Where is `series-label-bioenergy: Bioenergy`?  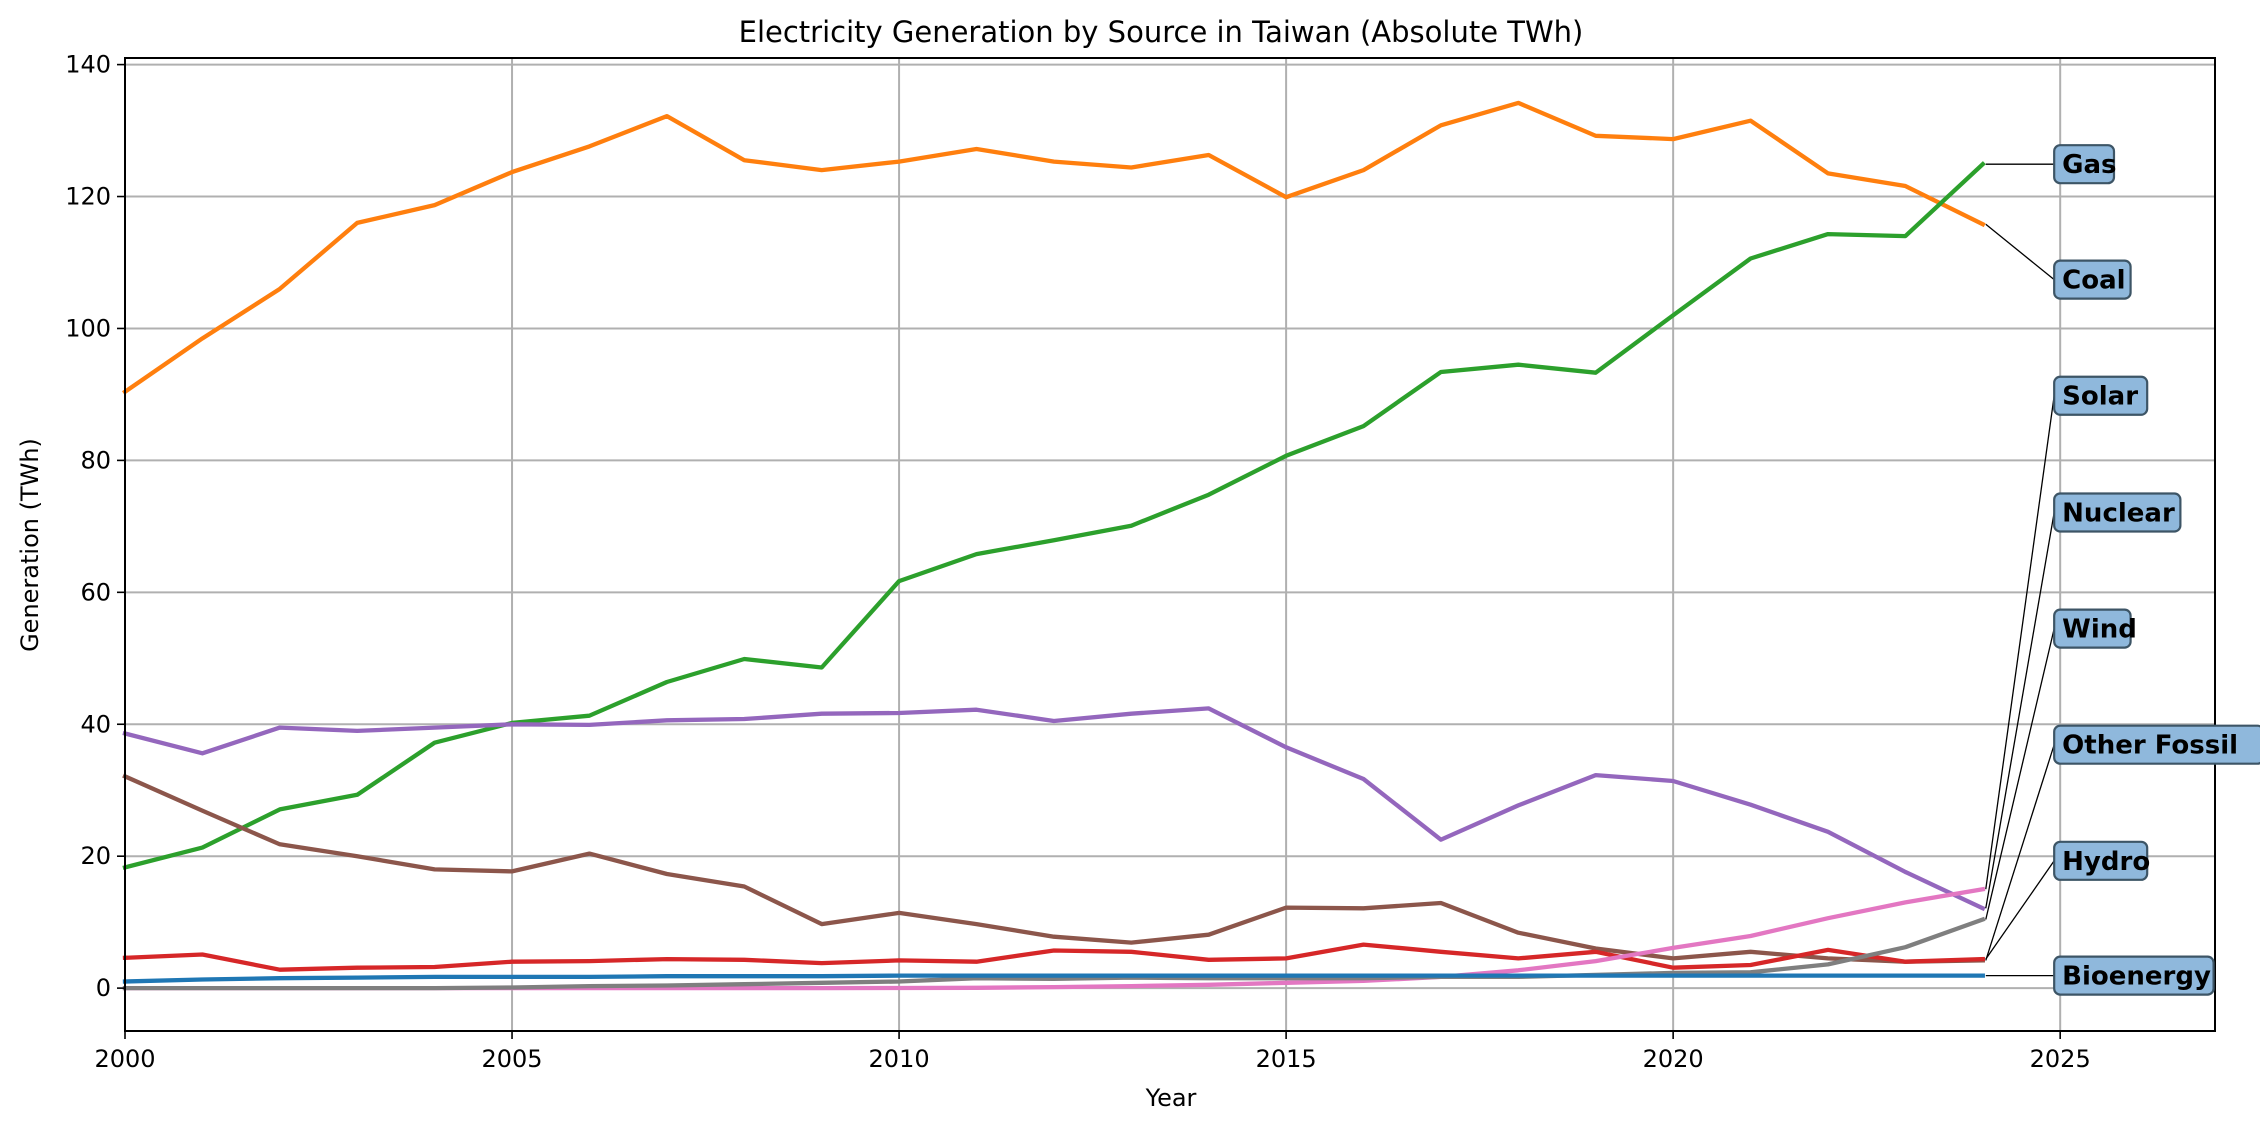 series-label-bioenergy: Bioenergy is located at coordinates (2136, 977).